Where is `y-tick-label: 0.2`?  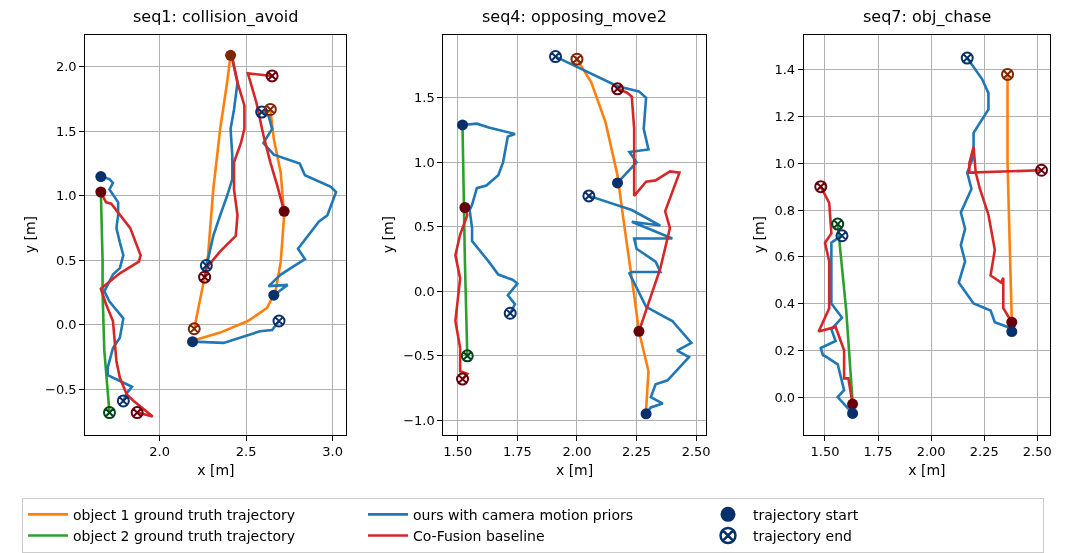
y-tick-label: 0.2 is located at coordinates (785, 350).